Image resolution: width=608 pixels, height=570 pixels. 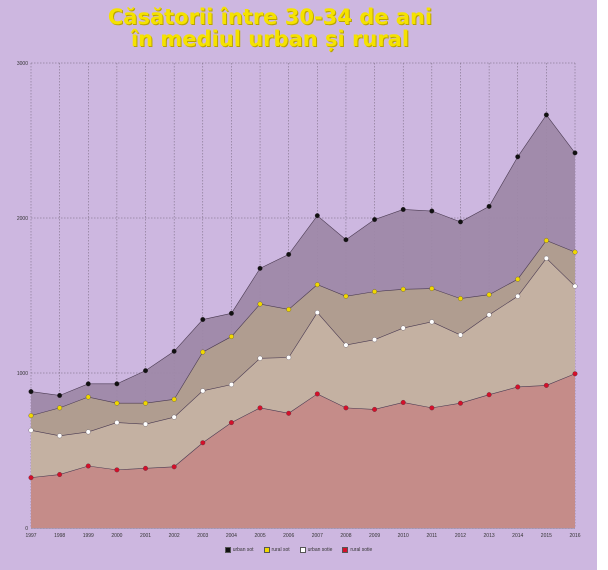 I want to click on x-tick-label: 2002, so click(x=174, y=536).